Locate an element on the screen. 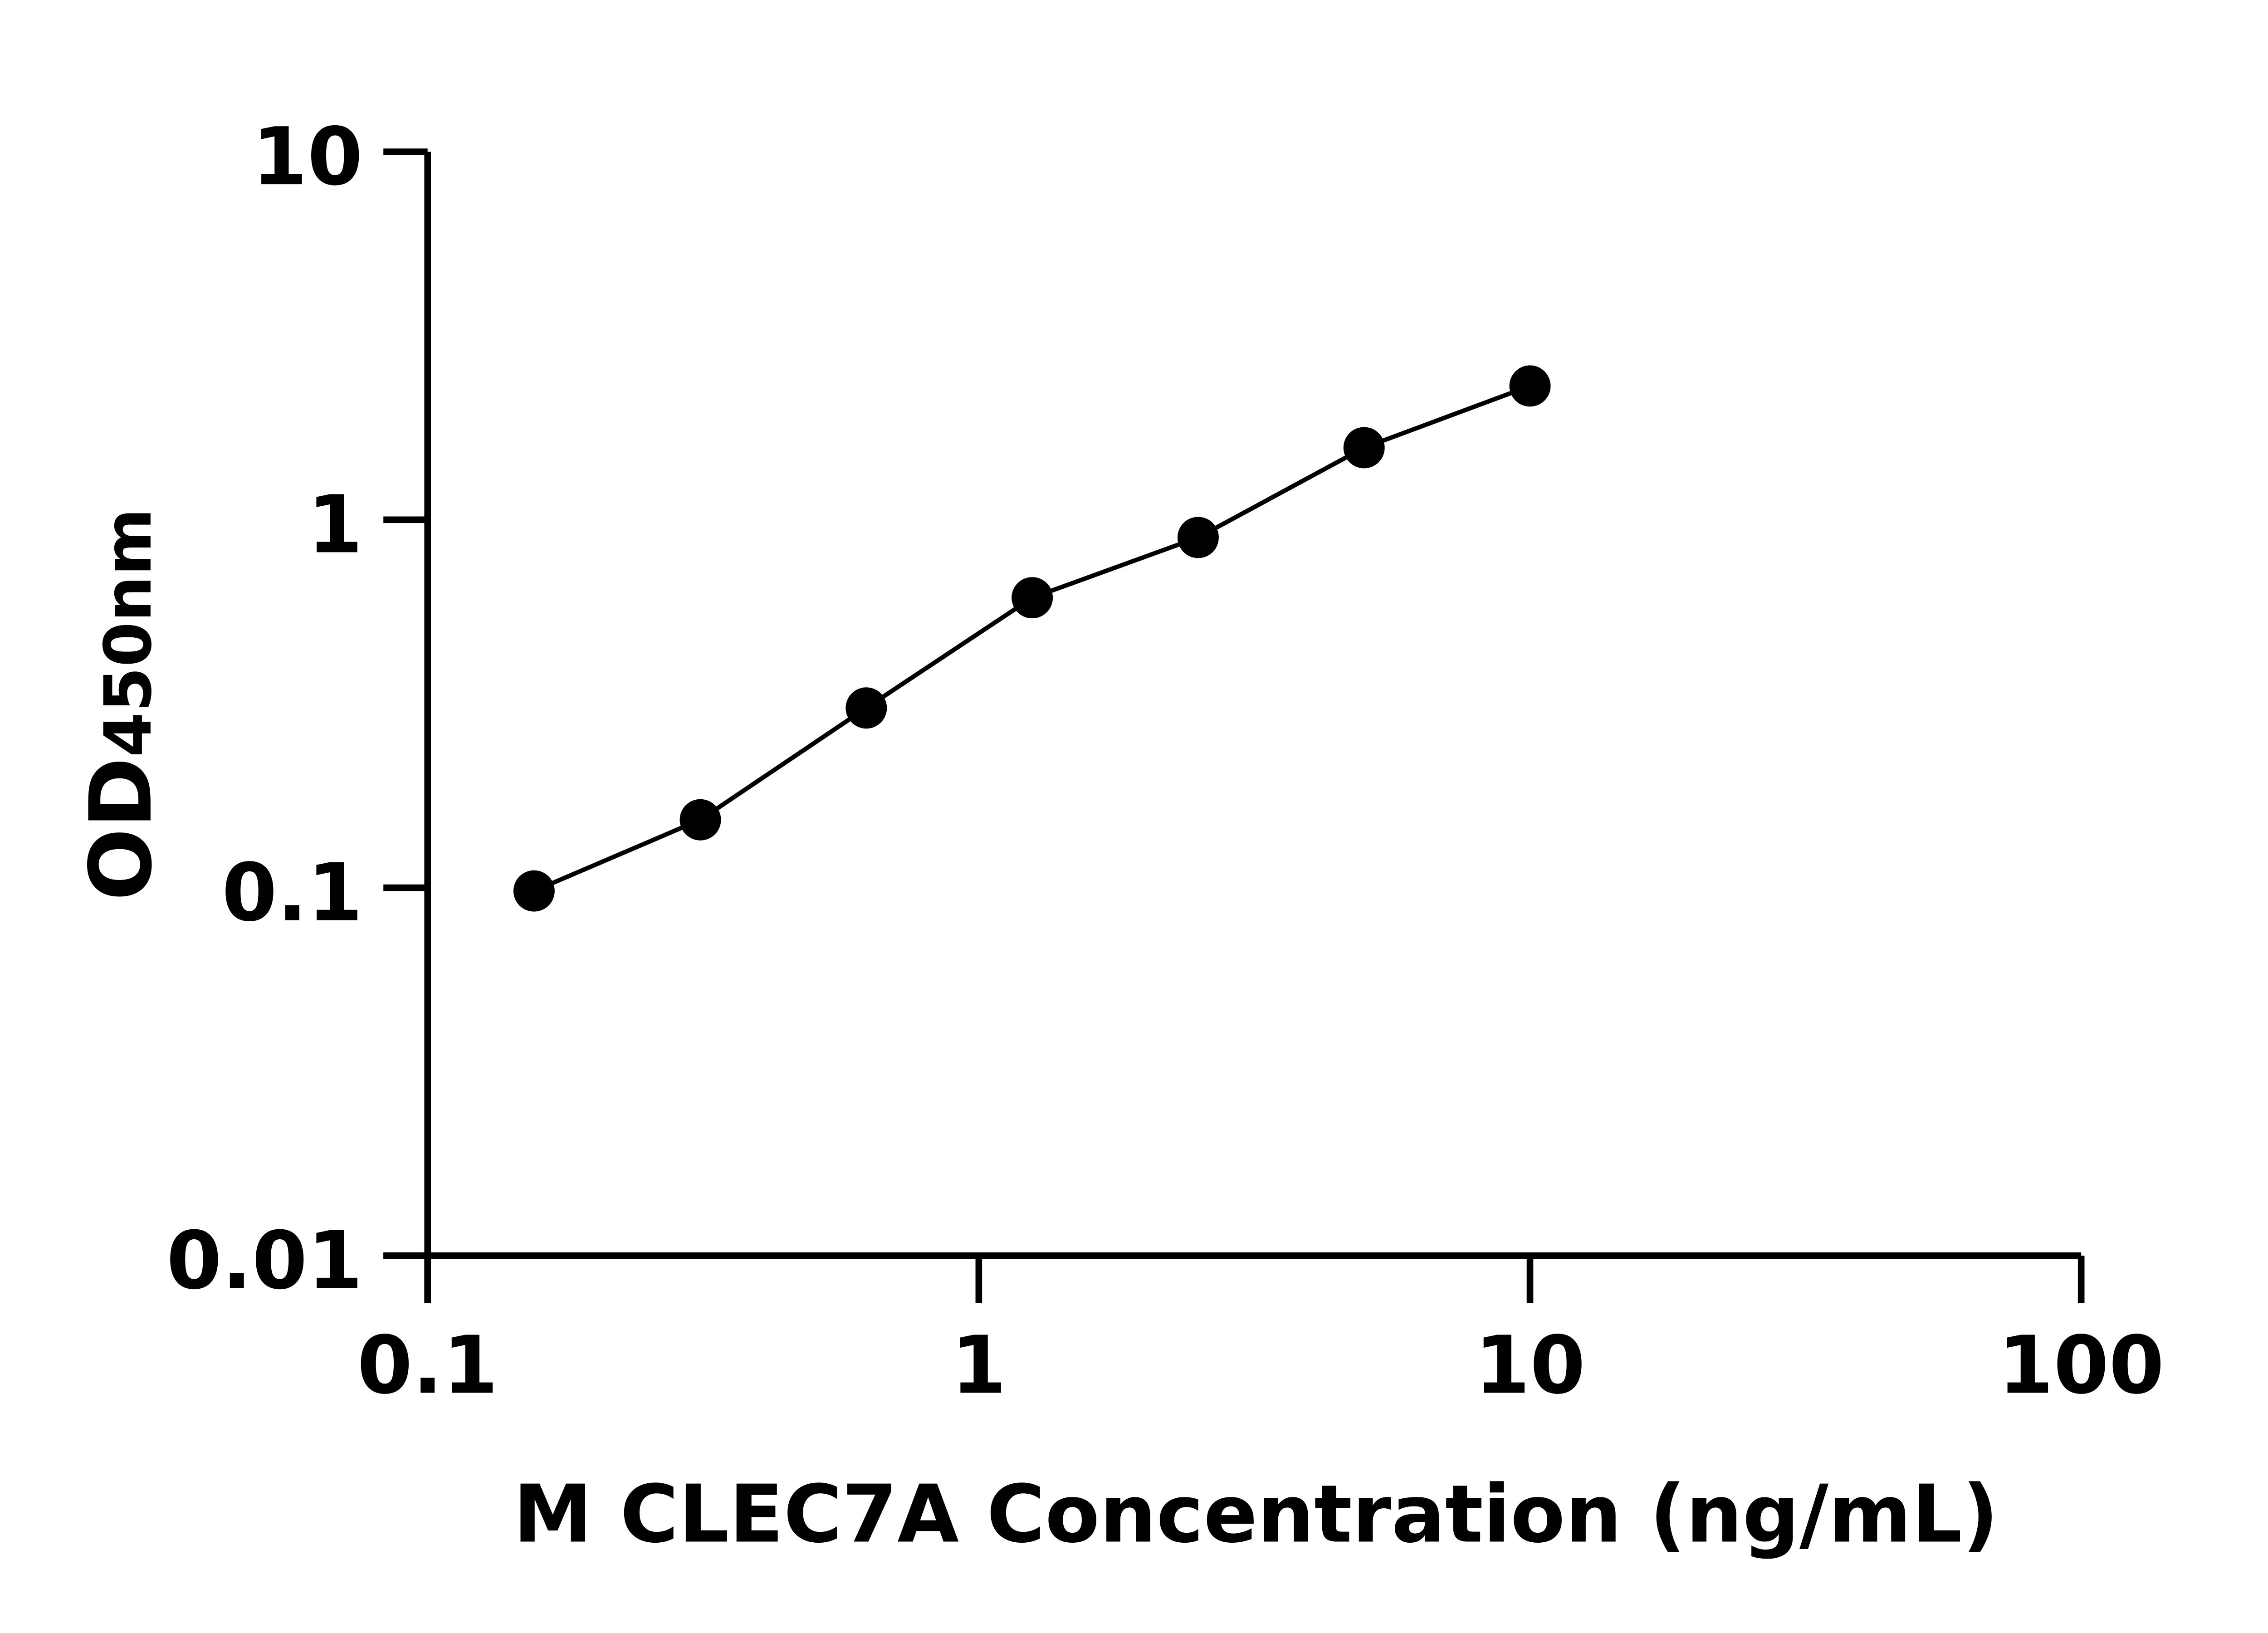  x-tick-label: 0.1 is located at coordinates (428, 1365).